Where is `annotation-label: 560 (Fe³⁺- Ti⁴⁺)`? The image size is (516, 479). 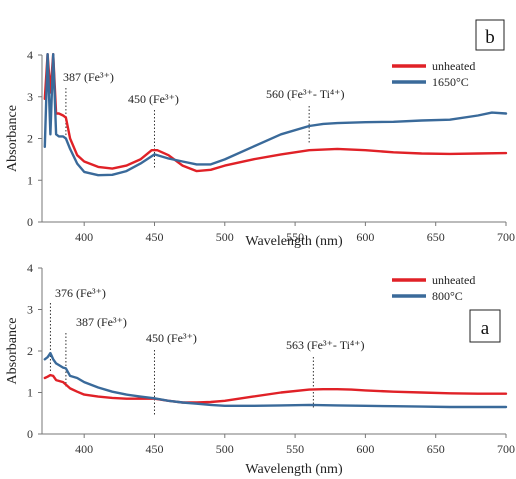
annotation-label: 560 (Fe³⁺- Ti⁴⁺) is located at coordinates (305, 94).